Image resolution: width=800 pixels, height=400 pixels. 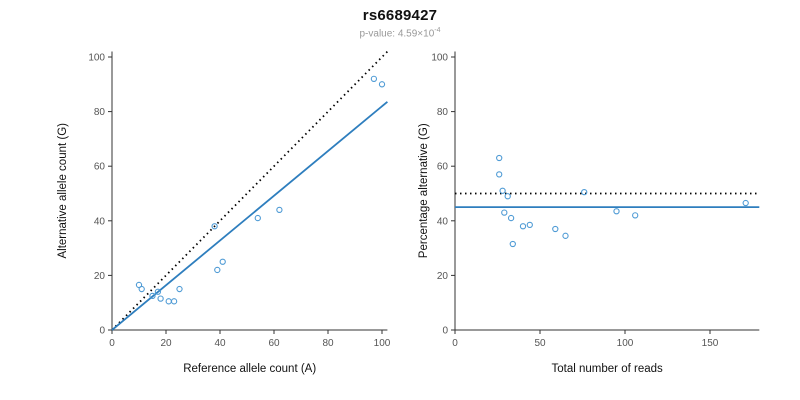 What do you see at coordinates (710, 343) in the screenshot?
I see `x-tick-label: 150` at bounding box center [710, 343].